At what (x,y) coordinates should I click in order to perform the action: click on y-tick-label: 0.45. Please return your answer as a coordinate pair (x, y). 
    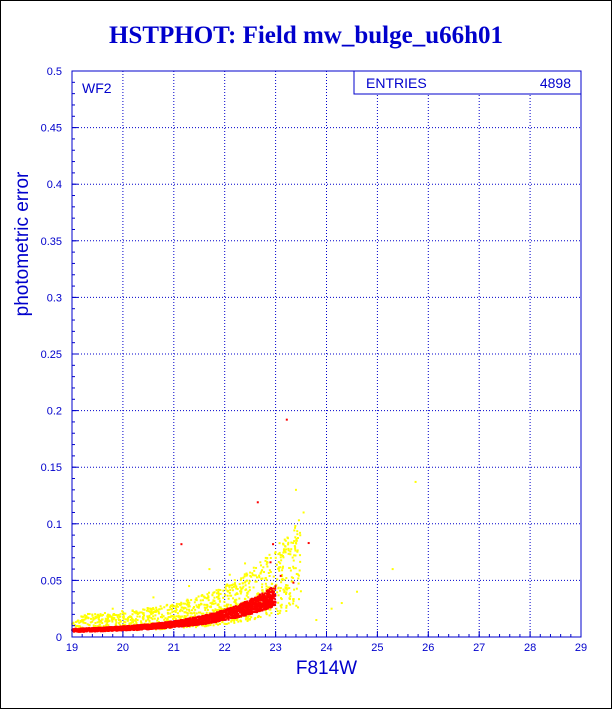
    Looking at the image, I should click on (51, 129).